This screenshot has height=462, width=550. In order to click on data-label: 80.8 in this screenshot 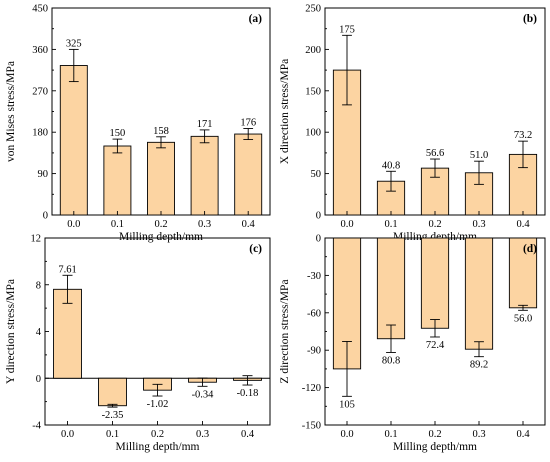, I will do `click(391, 360)`.